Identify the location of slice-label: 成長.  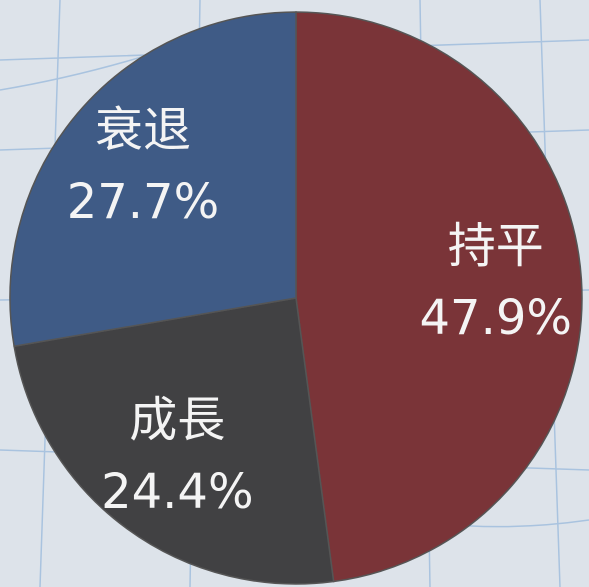
(177, 420).